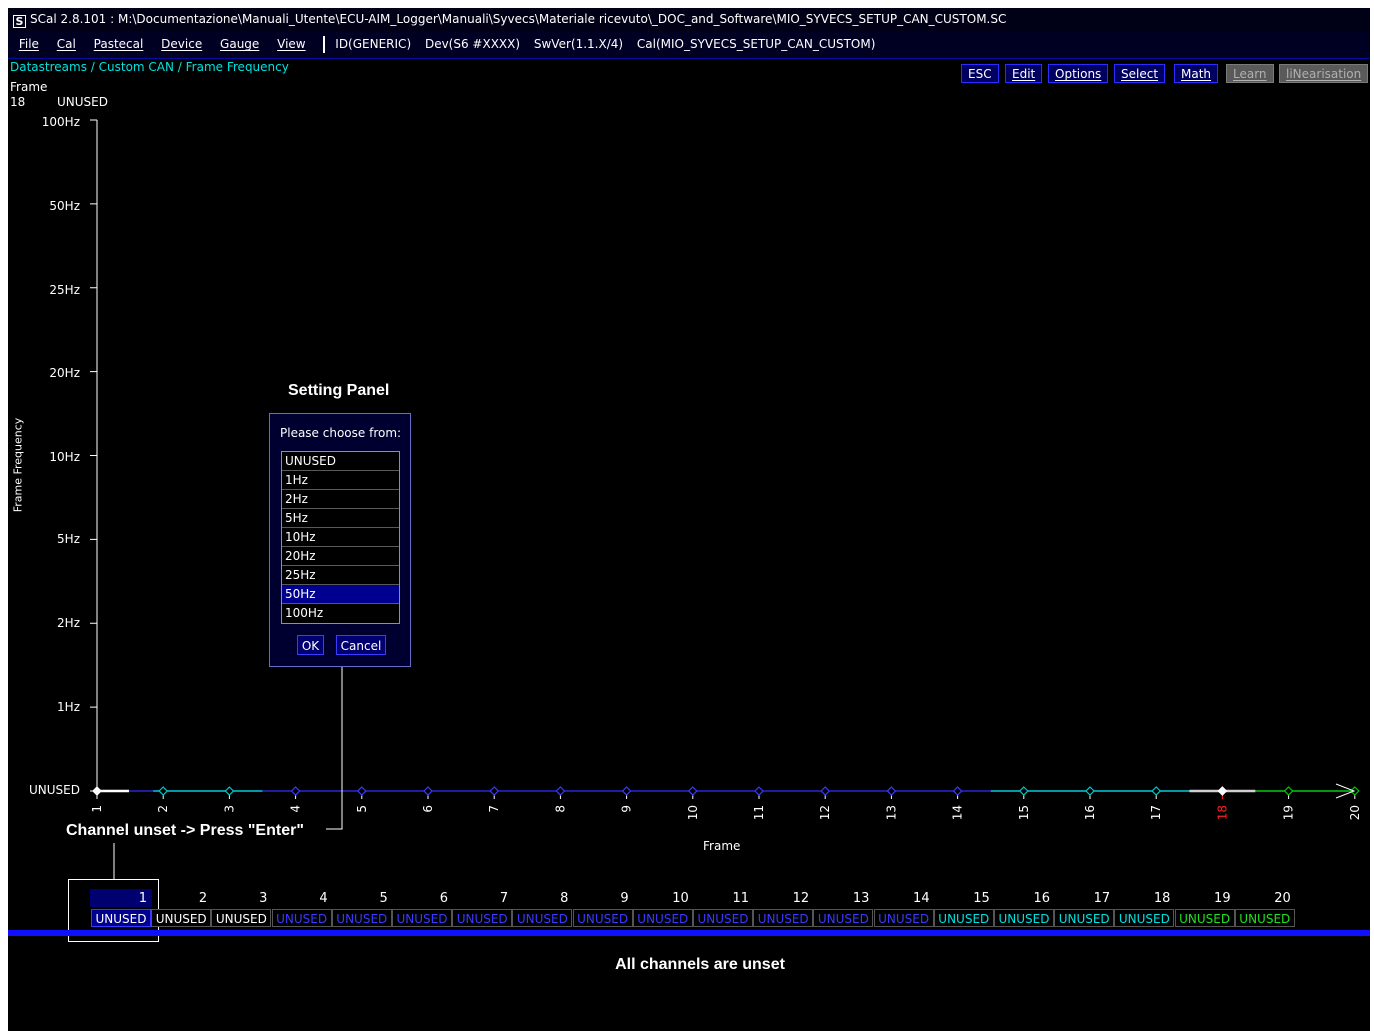 The image size is (1374, 1031). What do you see at coordinates (203, 898) in the screenshot?
I see `channel-number: 2` at bounding box center [203, 898].